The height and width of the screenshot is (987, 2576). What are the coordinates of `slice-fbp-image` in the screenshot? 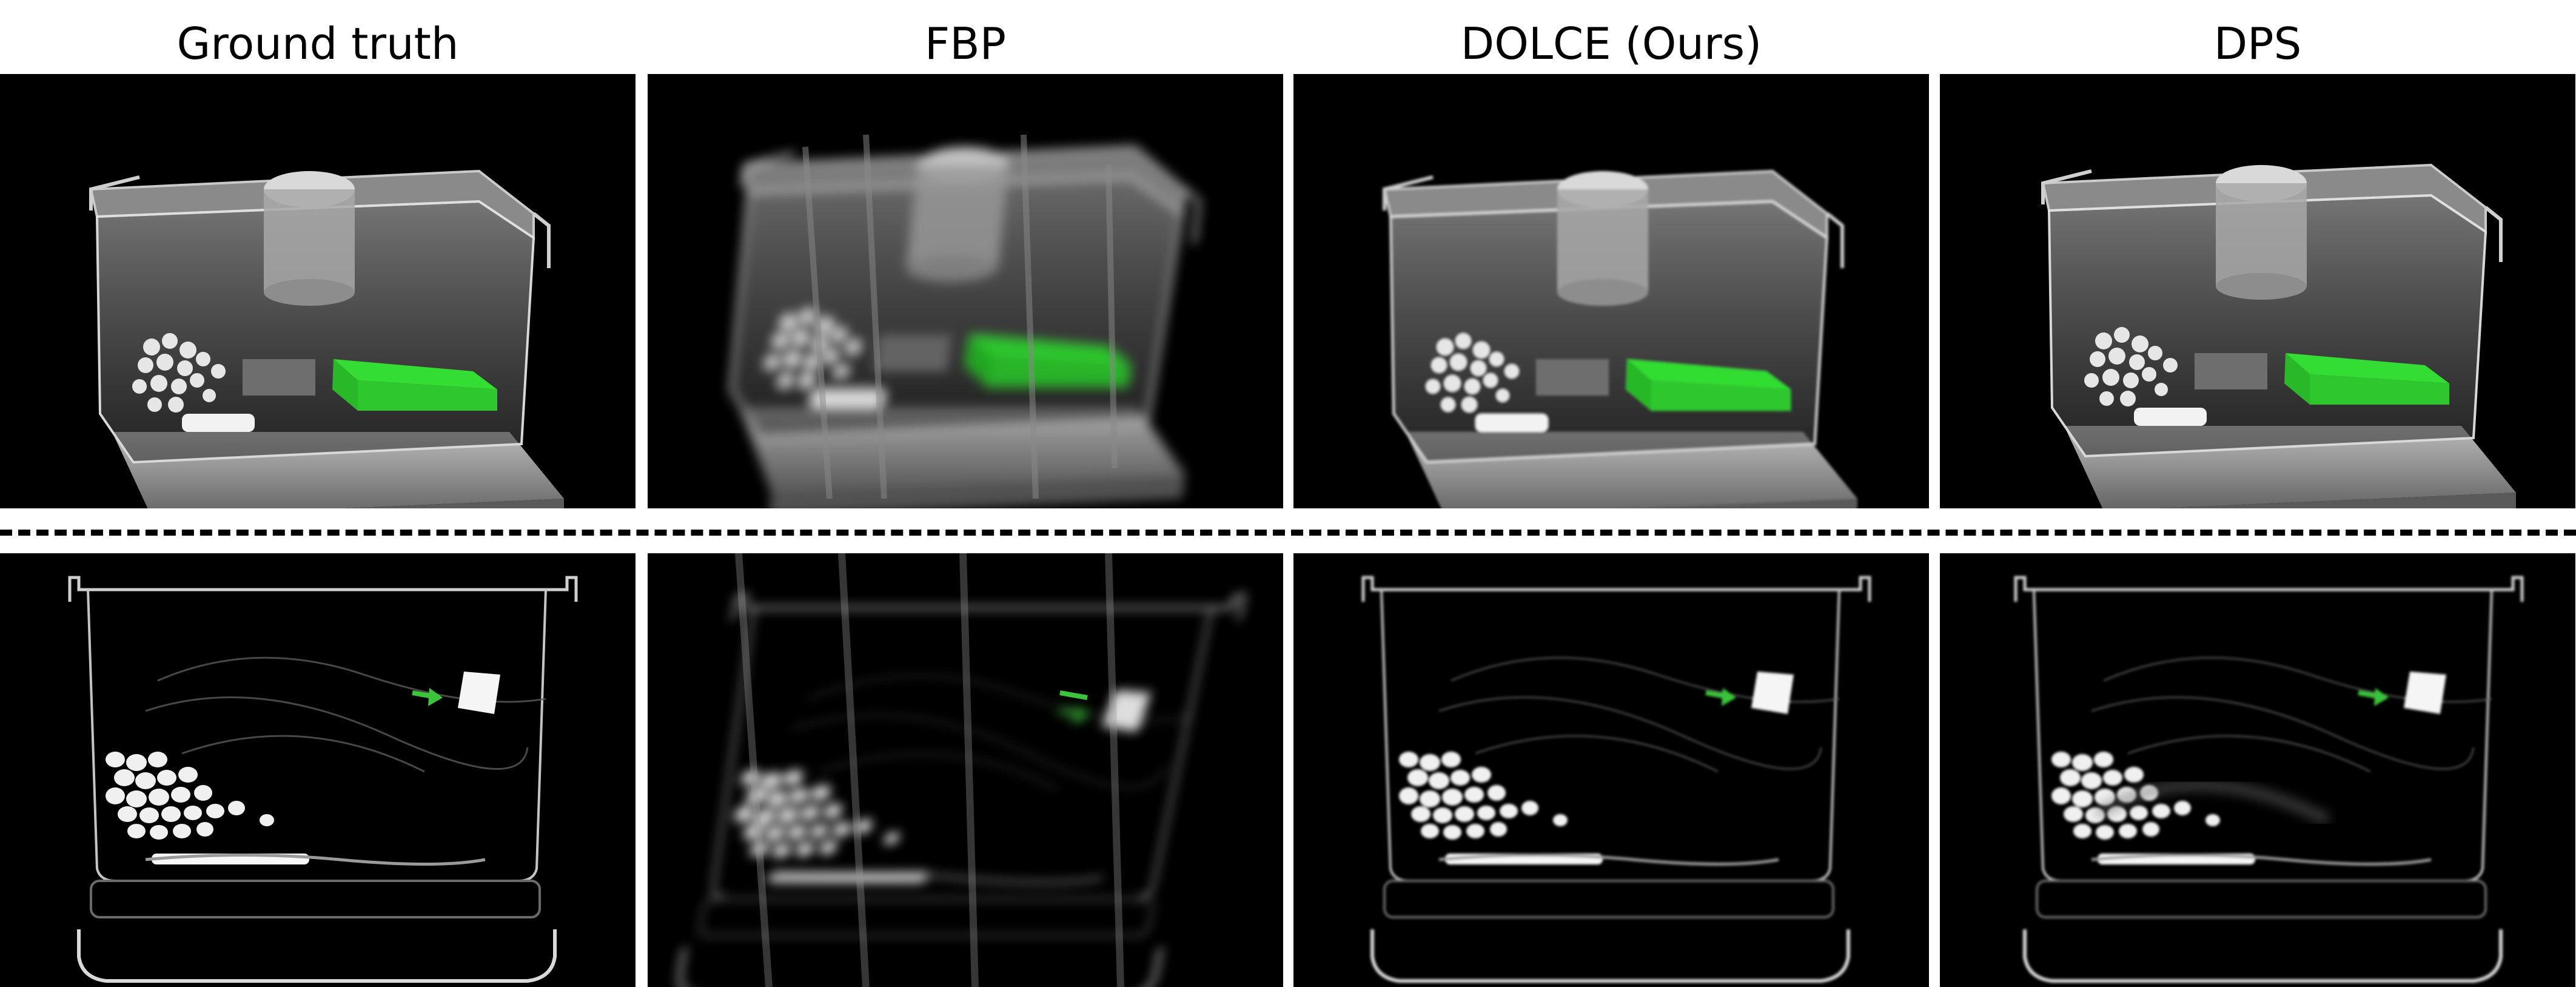 It's located at (965, 770).